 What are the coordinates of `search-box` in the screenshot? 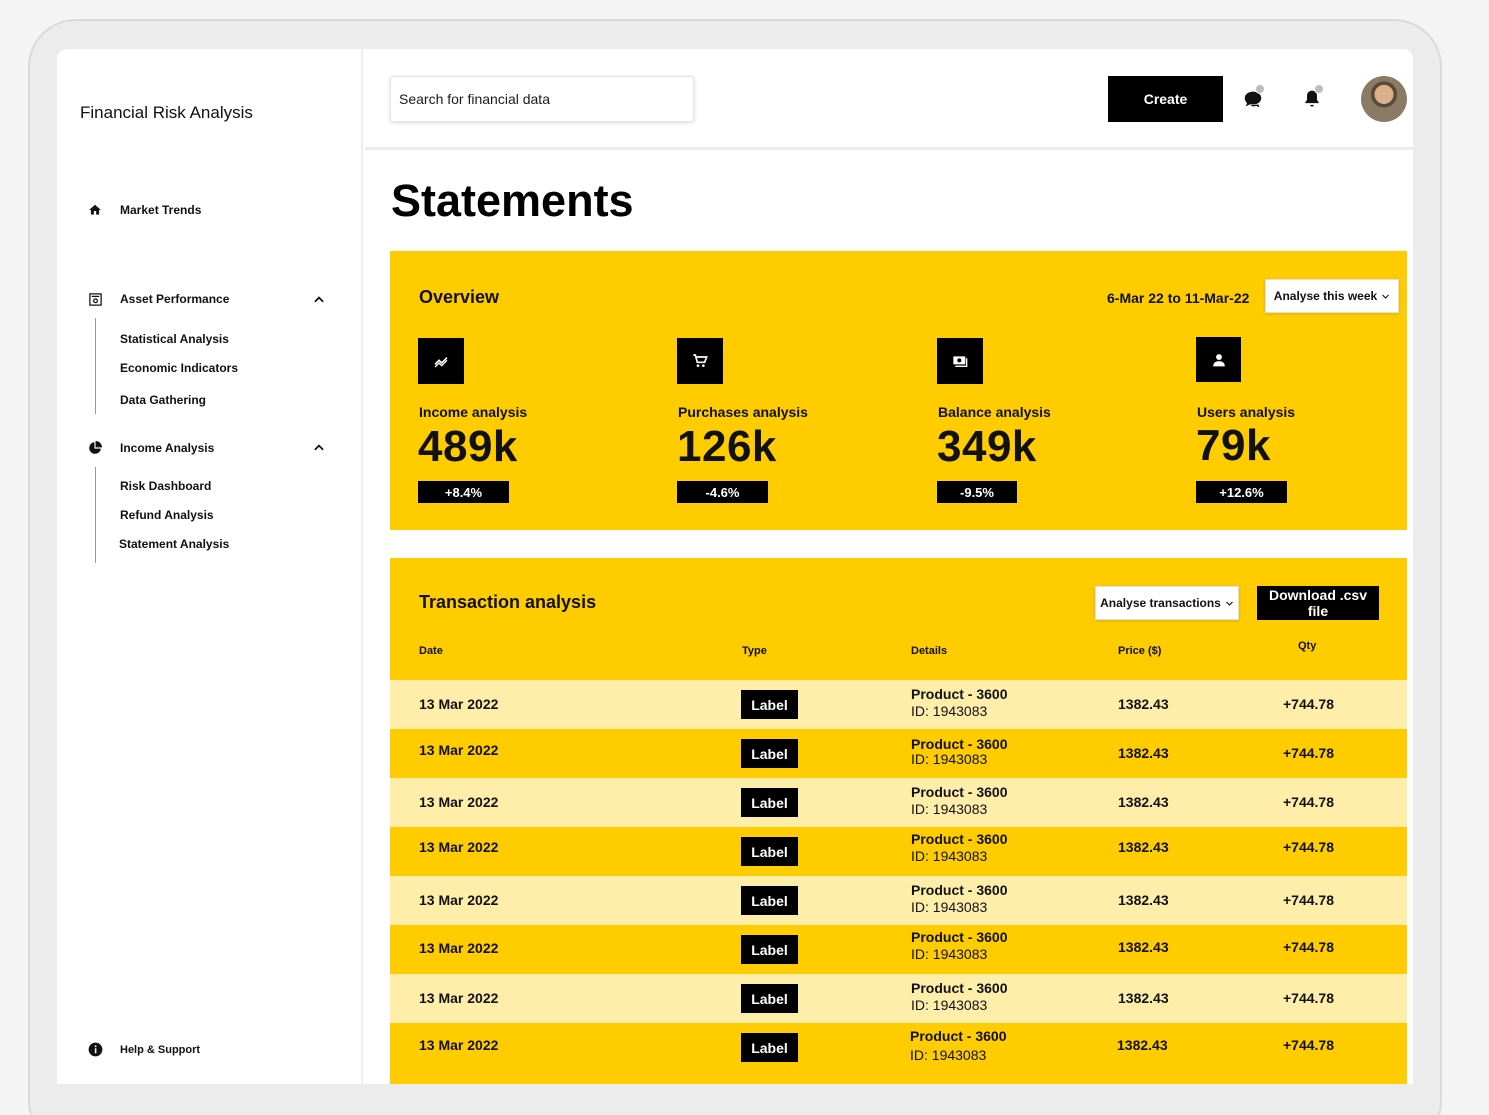 It's located at (542, 99).